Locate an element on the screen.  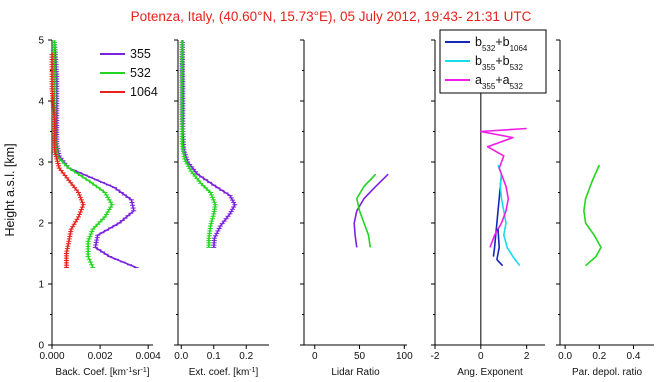
y-tick-label: 2 is located at coordinates (41, 224).